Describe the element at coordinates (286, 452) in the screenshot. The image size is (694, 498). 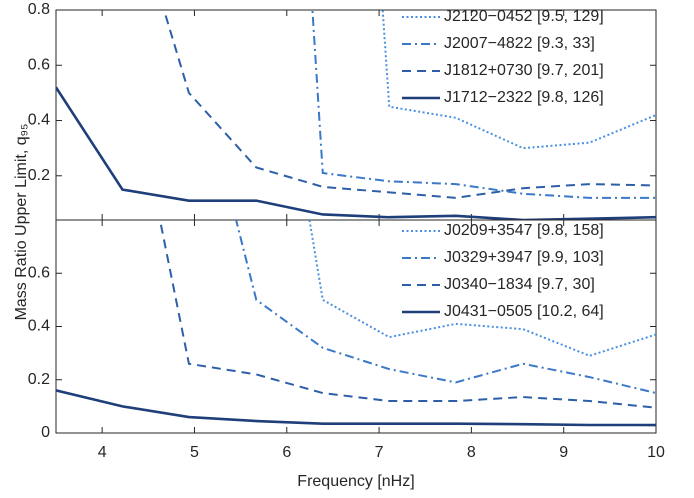
I see `x-tick-label: 6` at that location.